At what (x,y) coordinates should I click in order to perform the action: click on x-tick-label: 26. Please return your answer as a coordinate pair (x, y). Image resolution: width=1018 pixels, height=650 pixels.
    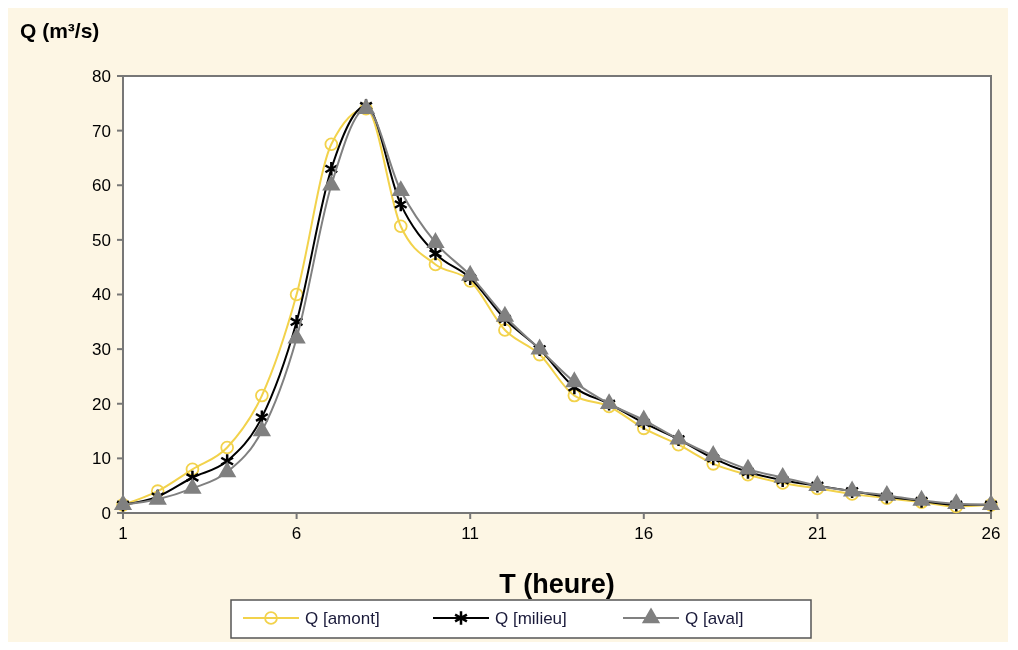
    Looking at the image, I should click on (991, 533).